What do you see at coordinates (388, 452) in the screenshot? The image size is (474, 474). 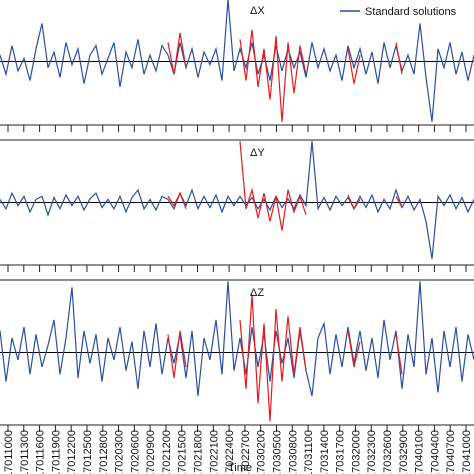 I see `x-tick-label: 17032600` at bounding box center [388, 452].